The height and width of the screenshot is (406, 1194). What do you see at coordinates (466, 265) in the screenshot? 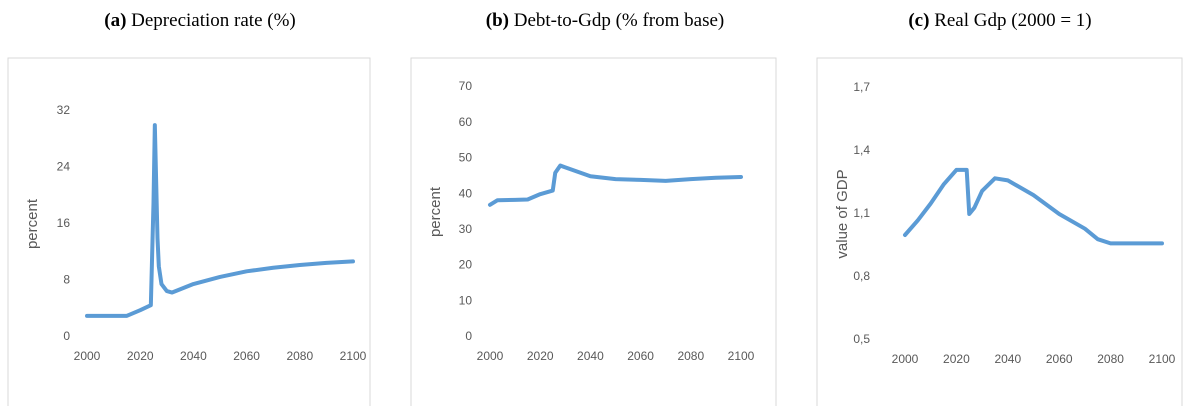
I see `y-tick-label: 20` at bounding box center [466, 265].